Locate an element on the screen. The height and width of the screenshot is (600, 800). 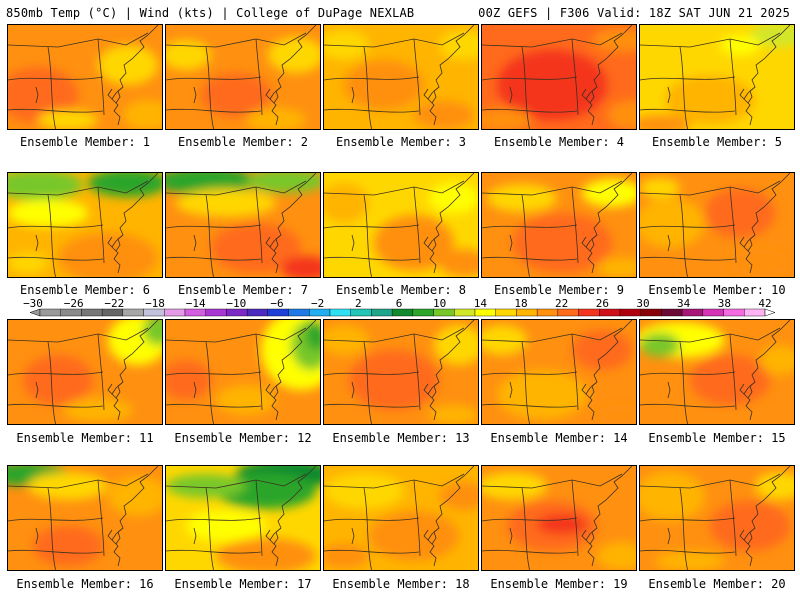
ensemble-member-label: Ensemble Member: 14 is located at coordinates (559, 438).